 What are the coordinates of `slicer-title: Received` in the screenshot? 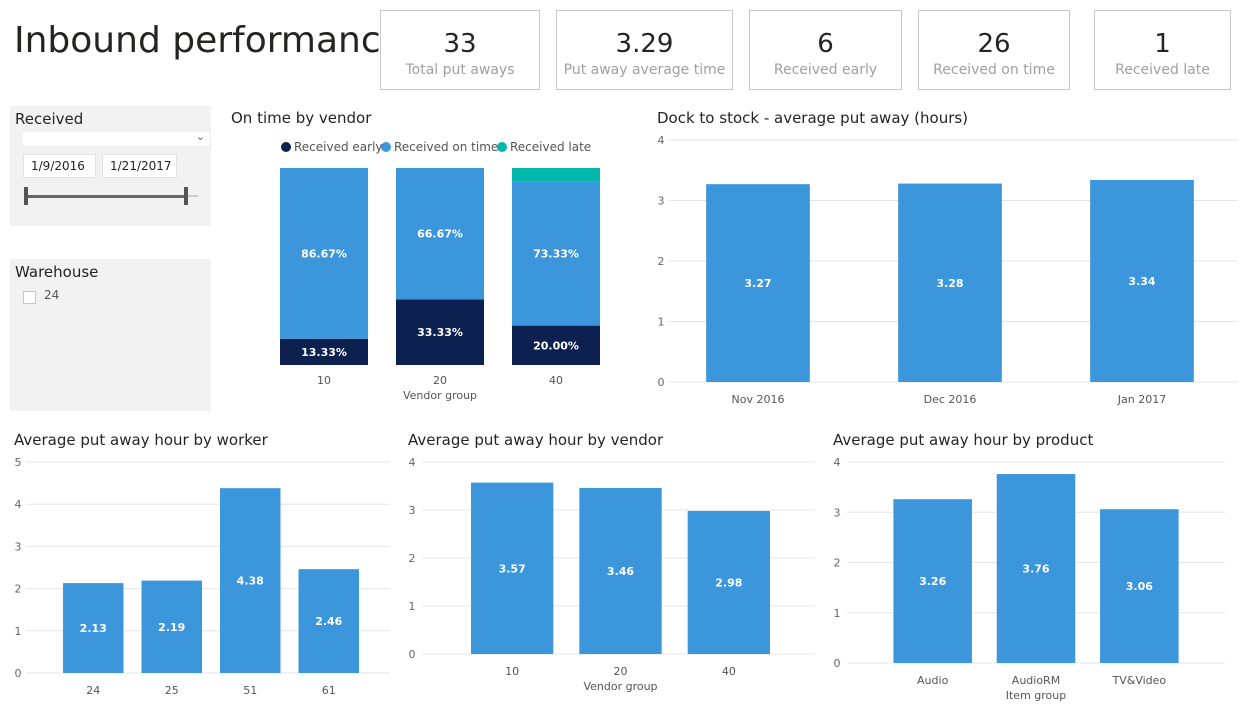 It's located at (49, 119).